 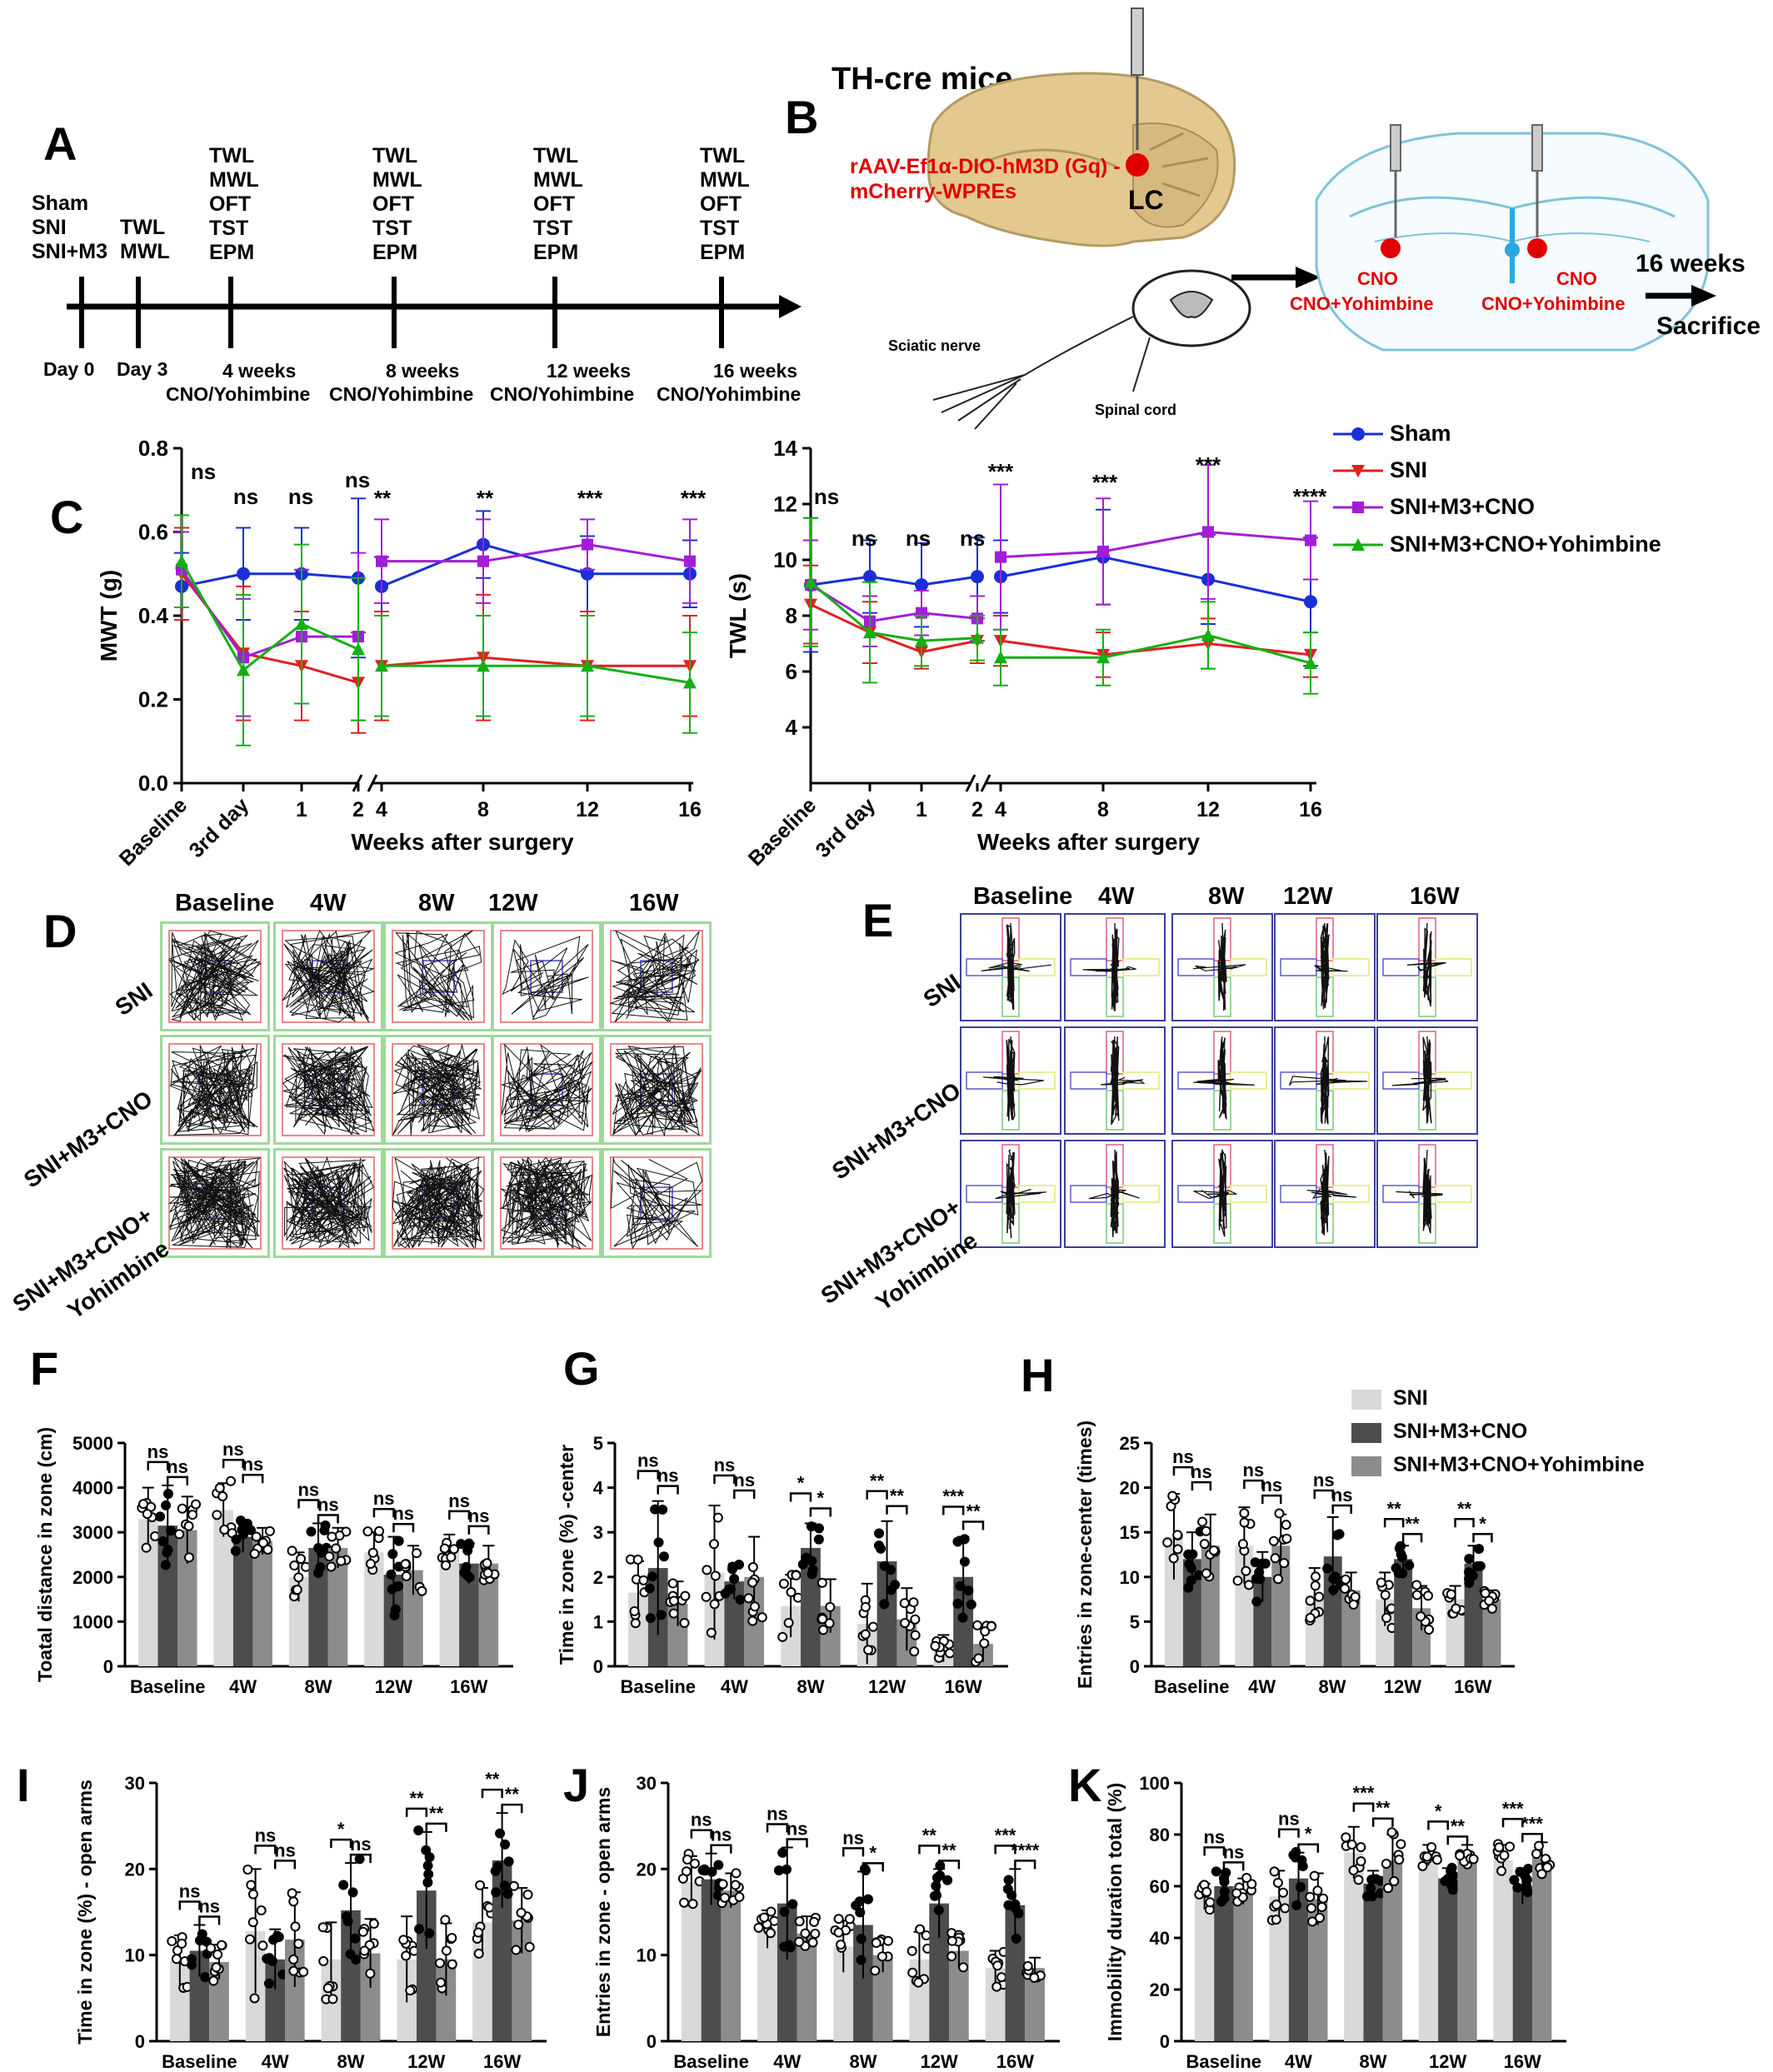 What do you see at coordinates (395, 252) in the screenshot?
I see `test-label: EPM` at bounding box center [395, 252].